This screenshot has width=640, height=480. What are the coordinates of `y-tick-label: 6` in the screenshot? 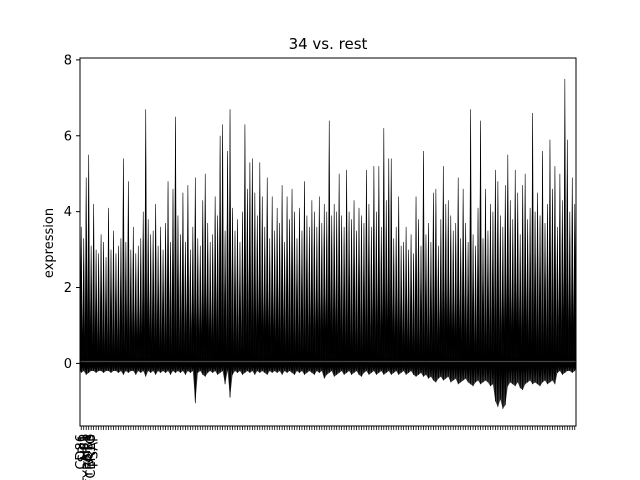 It's located at (68, 136).